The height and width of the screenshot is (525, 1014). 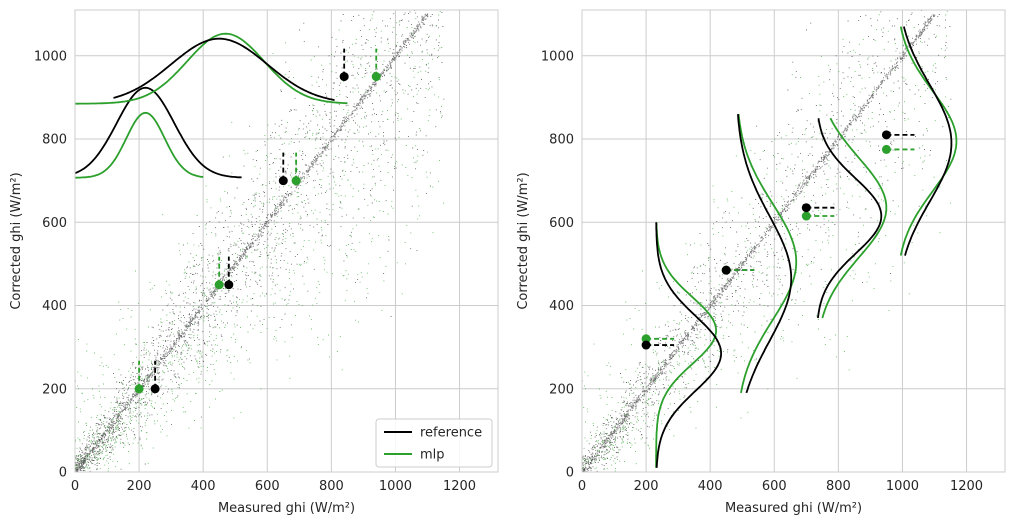 What do you see at coordinates (432, 455) in the screenshot?
I see `legend-label-mlp: mlp` at bounding box center [432, 455].